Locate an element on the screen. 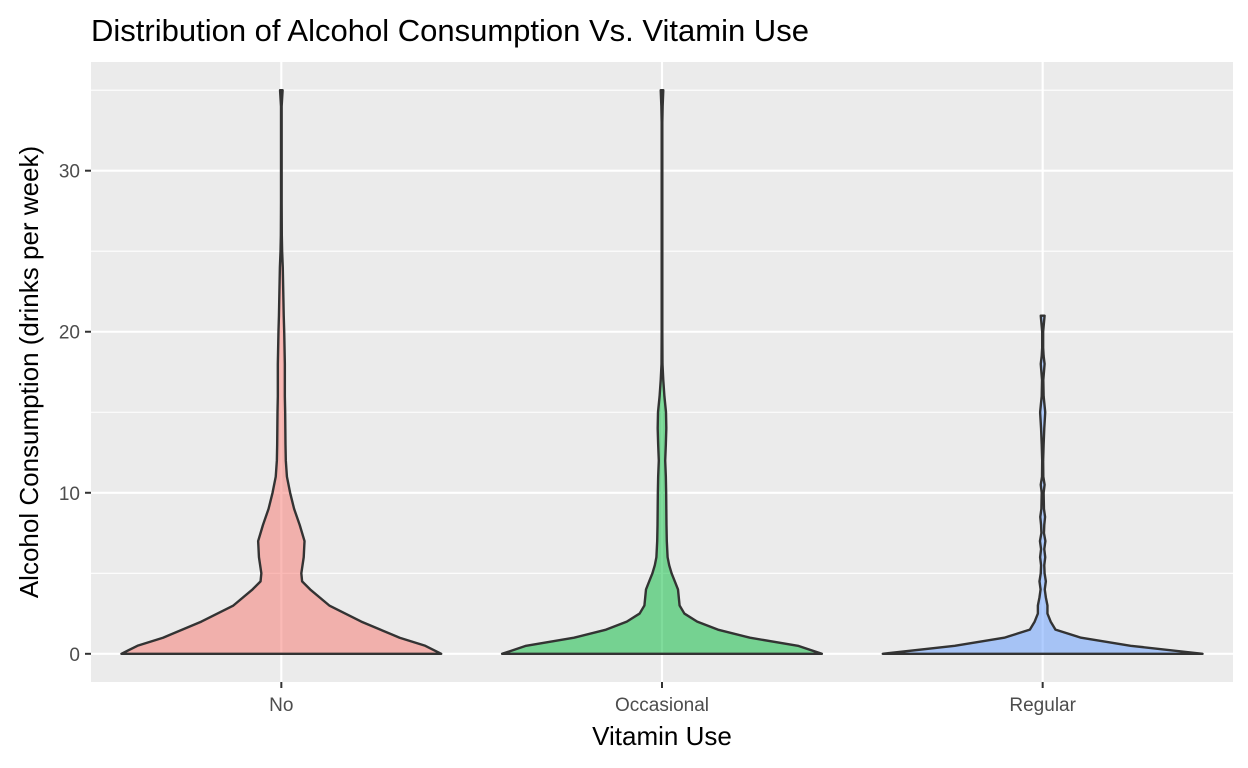 This screenshot has height=768, width=1248. x-tick-label: Occasional is located at coordinates (662, 705).